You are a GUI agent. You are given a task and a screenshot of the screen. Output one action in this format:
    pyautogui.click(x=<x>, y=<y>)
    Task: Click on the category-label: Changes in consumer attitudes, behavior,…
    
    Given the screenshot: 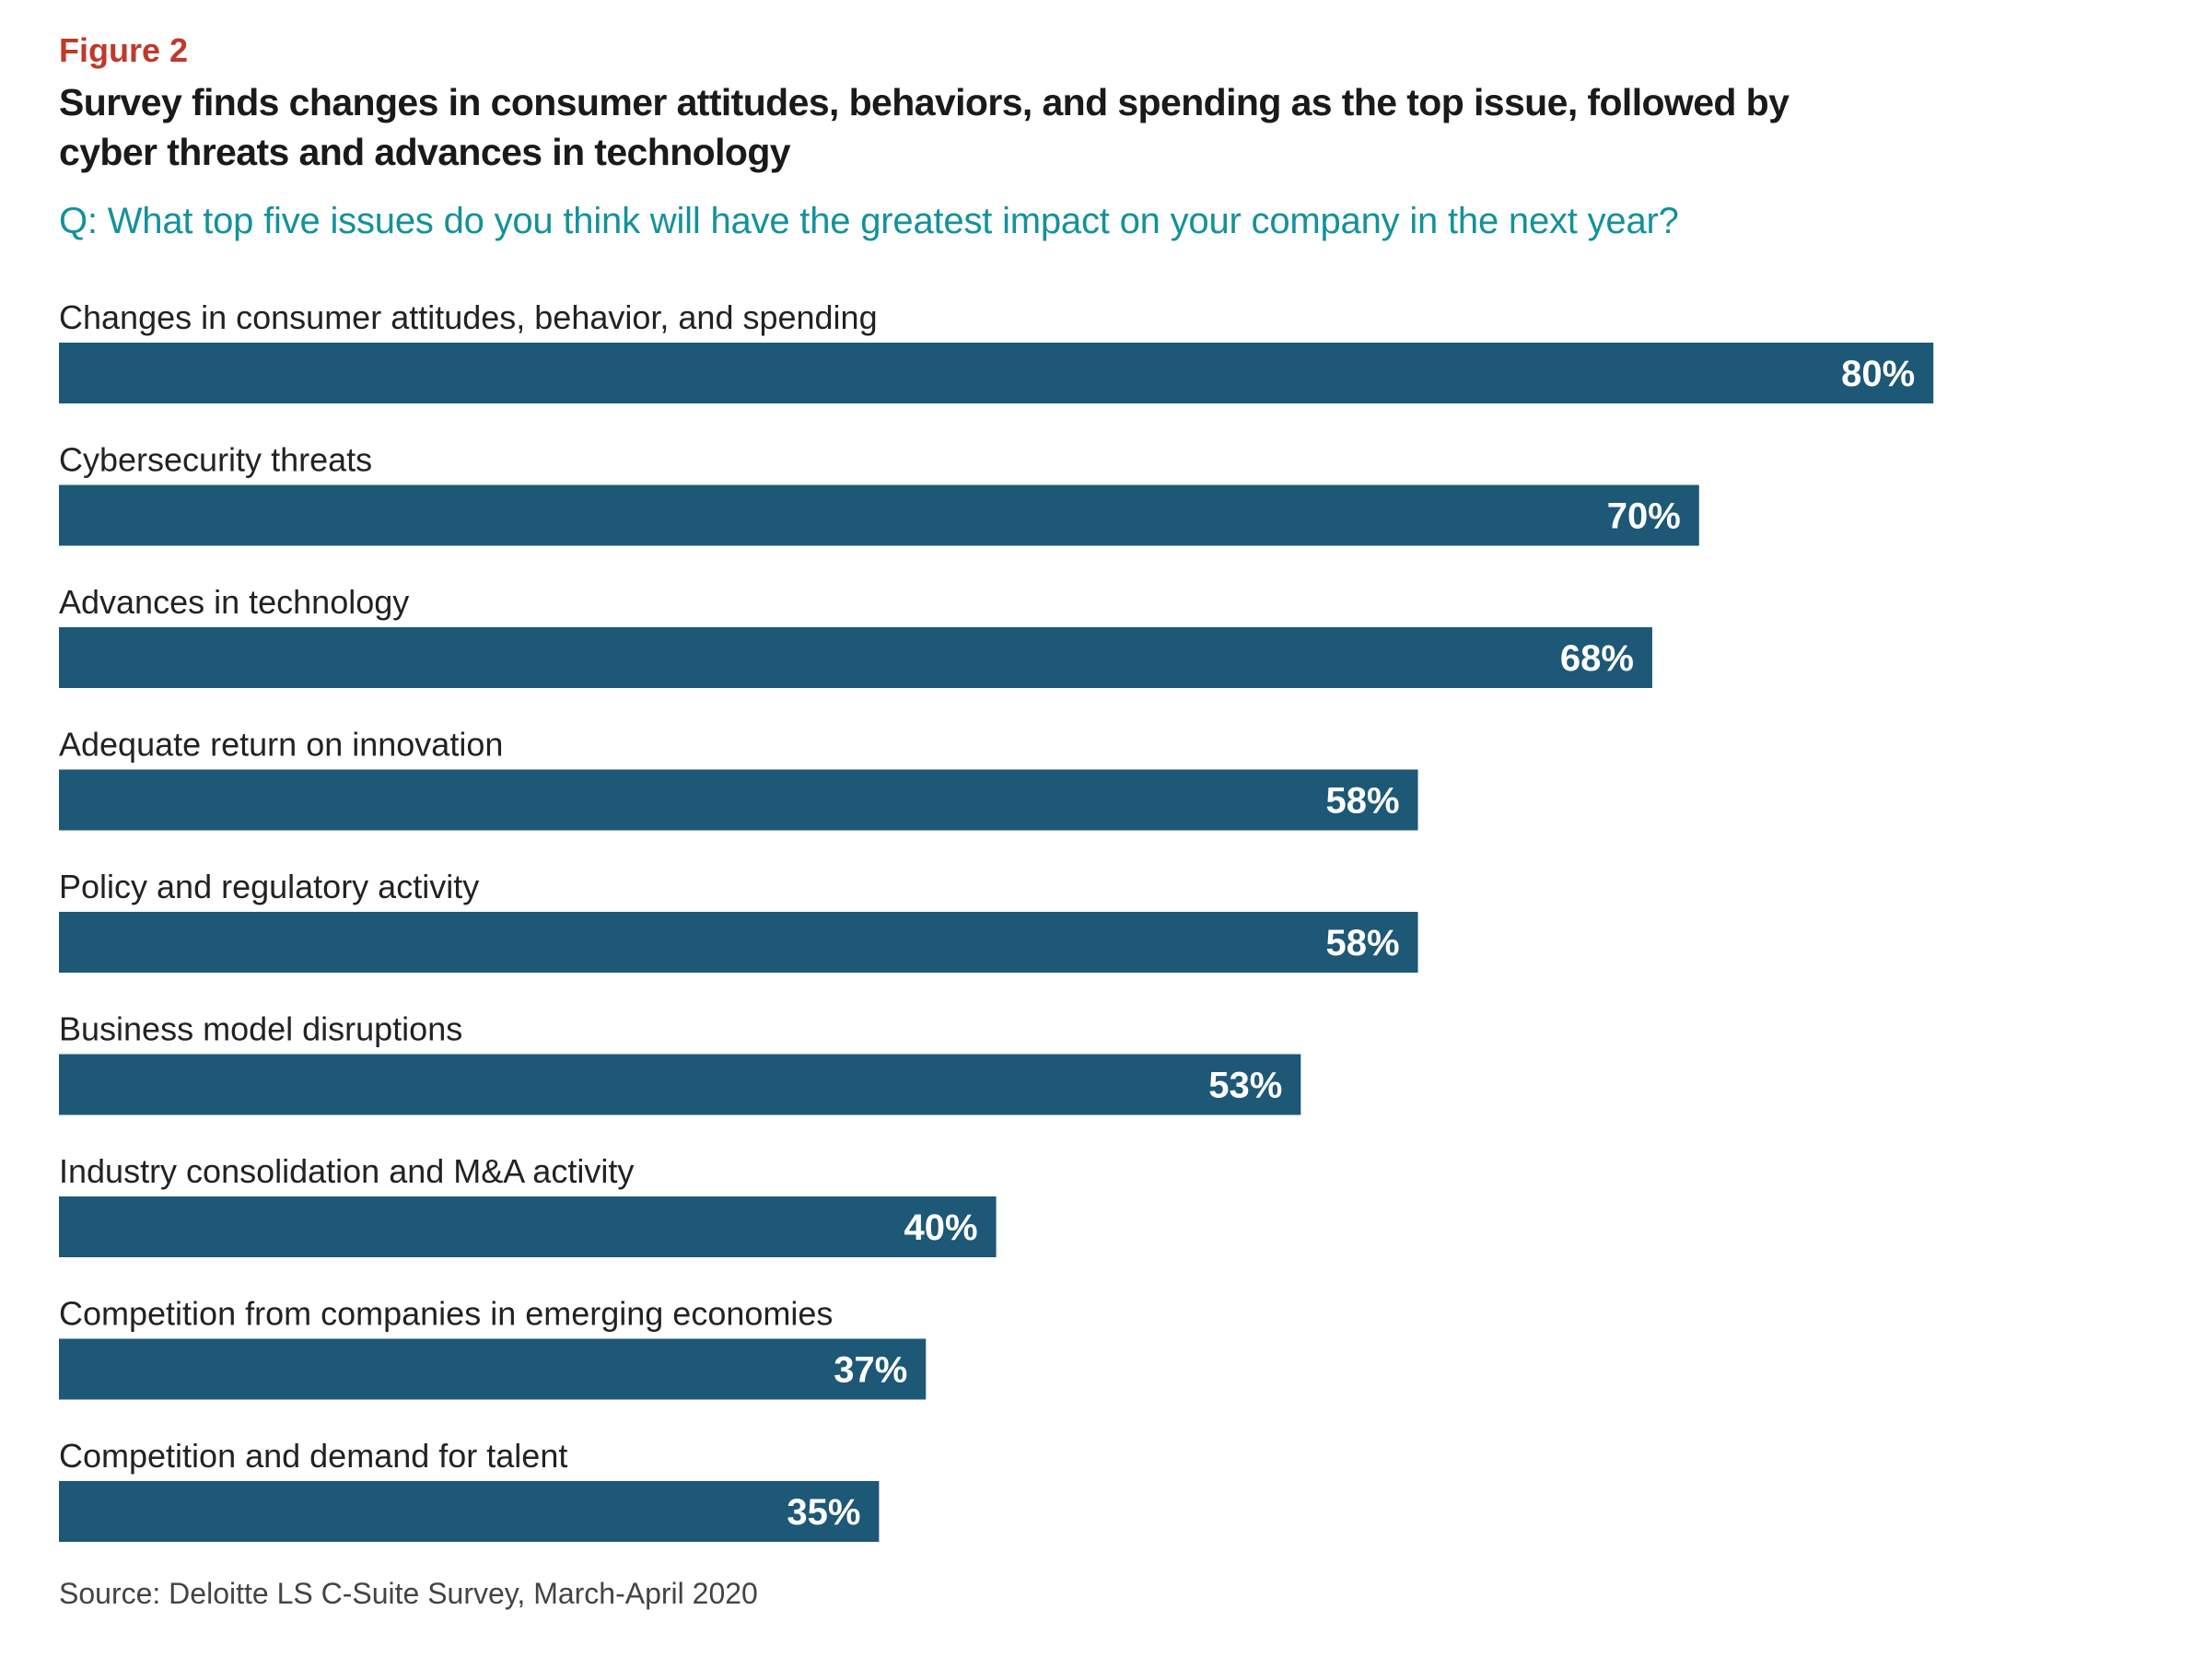 What is the action you would take?
    pyautogui.click(x=469, y=317)
    